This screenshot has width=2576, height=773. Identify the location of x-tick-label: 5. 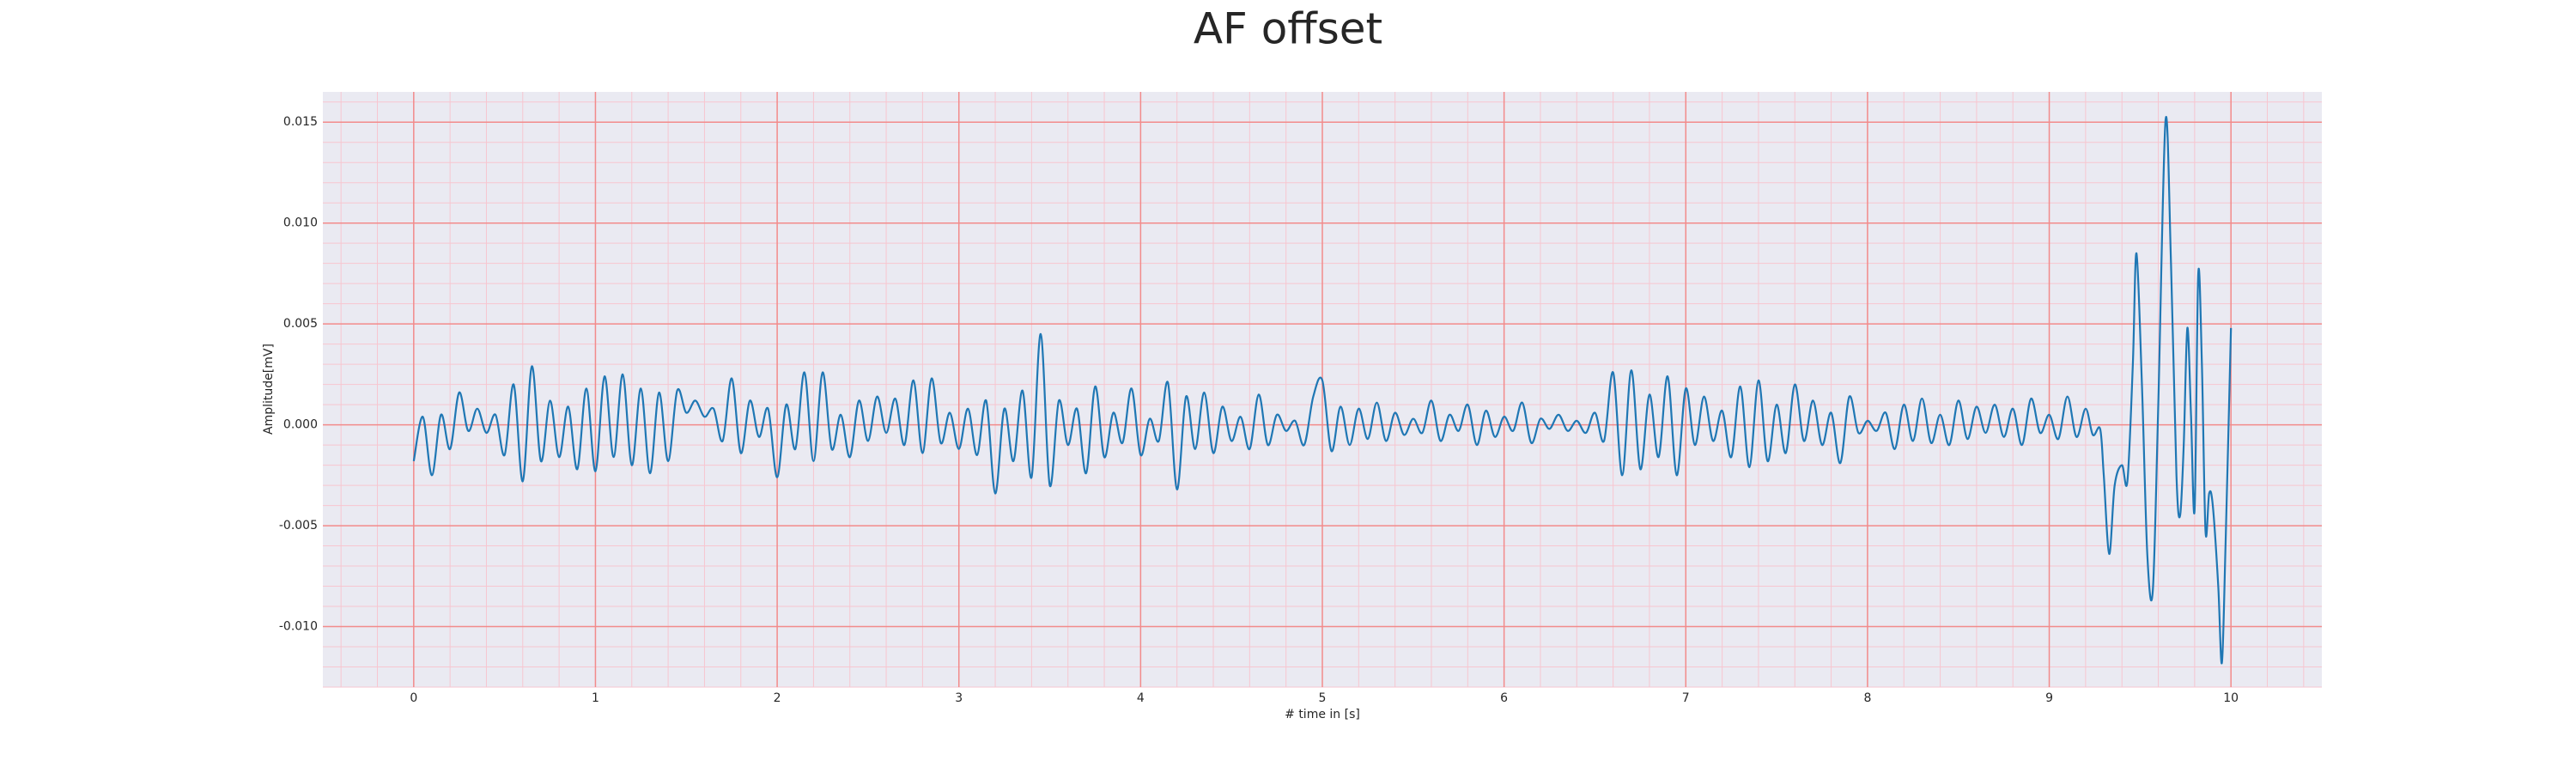
(1323, 698).